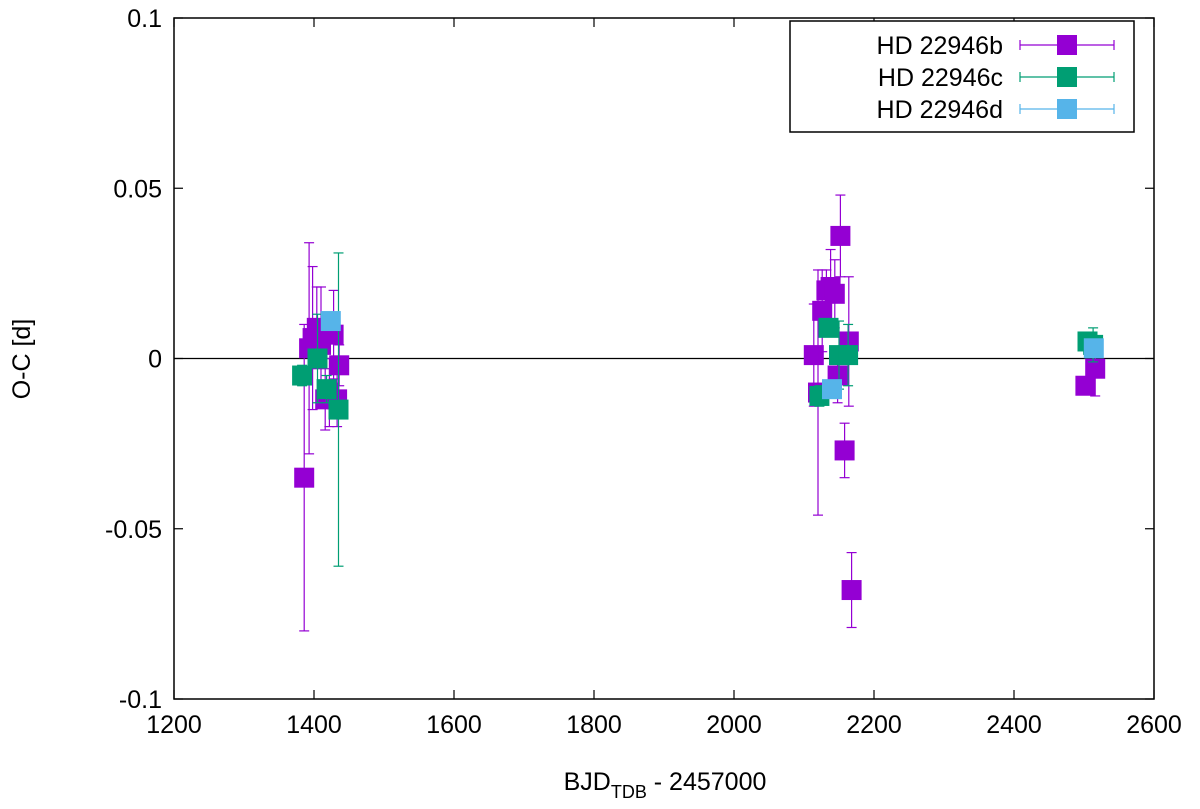  Describe the element at coordinates (940, 78) in the screenshot. I see `legend-label: HD 22946c` at that location.